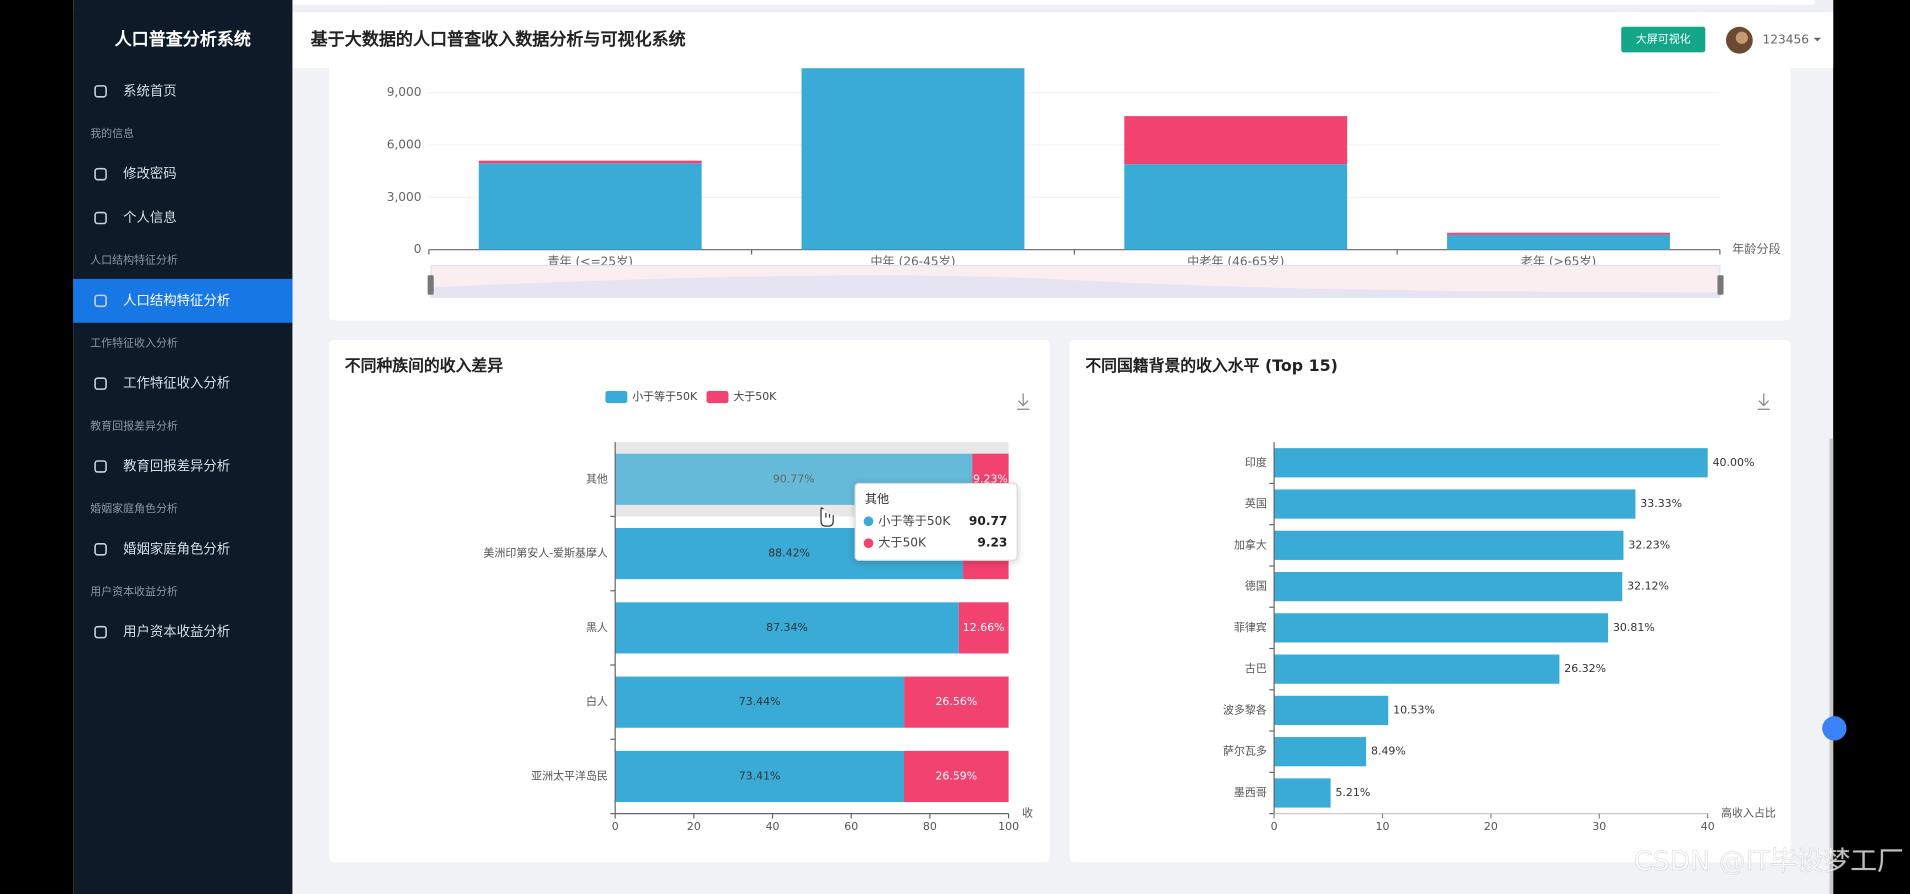  Describe the element at coordinates (150, 173) in the screenshot. I see `menu-item: 修改密码` at that location.